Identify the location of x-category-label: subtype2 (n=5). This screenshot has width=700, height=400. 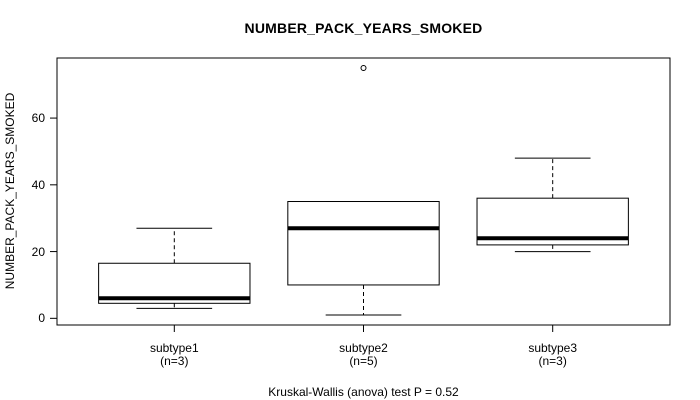
(364, 355).